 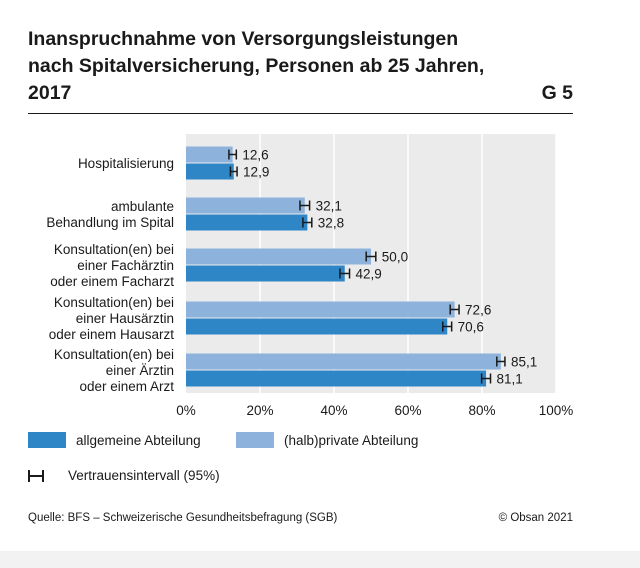 I want to click on legend-label-ci: Vertrauensintervall (95%), so click(x=144, y=475).